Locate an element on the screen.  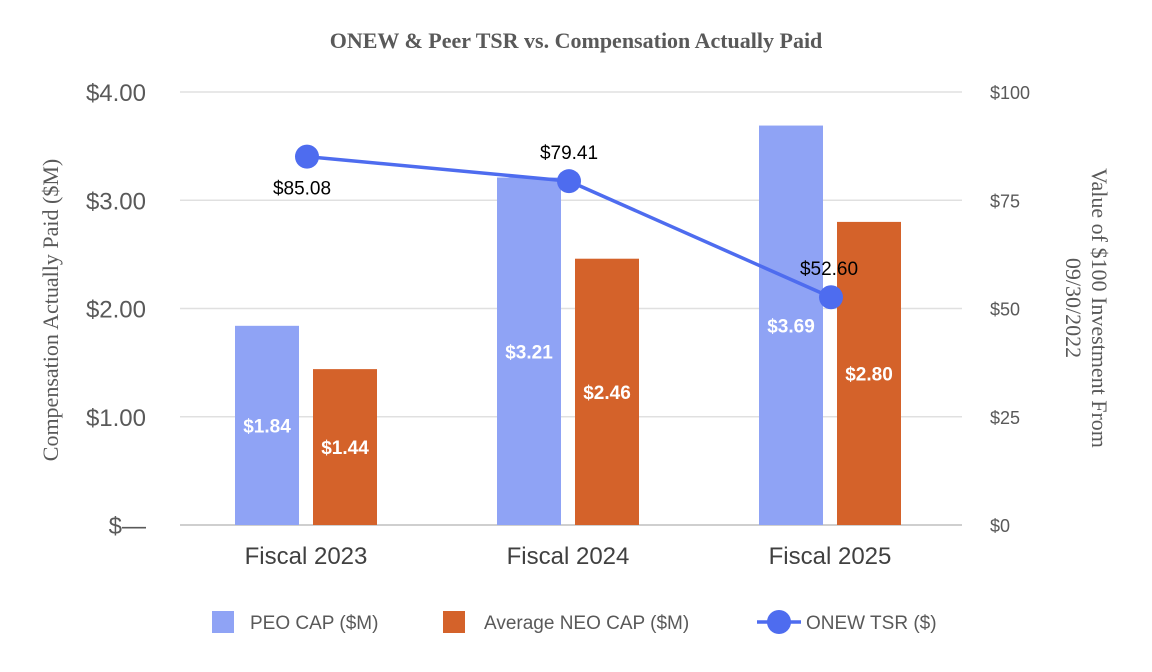
bar-data-label: $2.46 is located at coordinates (607, 393).